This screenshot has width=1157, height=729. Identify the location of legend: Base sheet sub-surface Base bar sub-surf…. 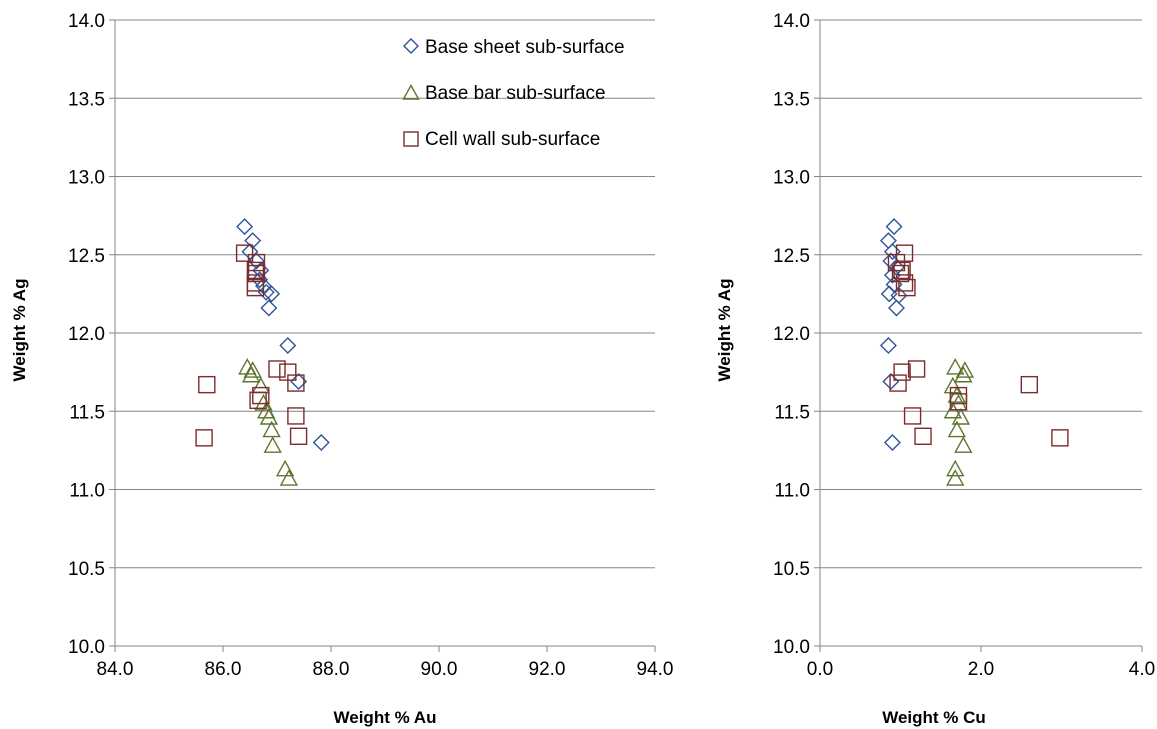
(513, 93).